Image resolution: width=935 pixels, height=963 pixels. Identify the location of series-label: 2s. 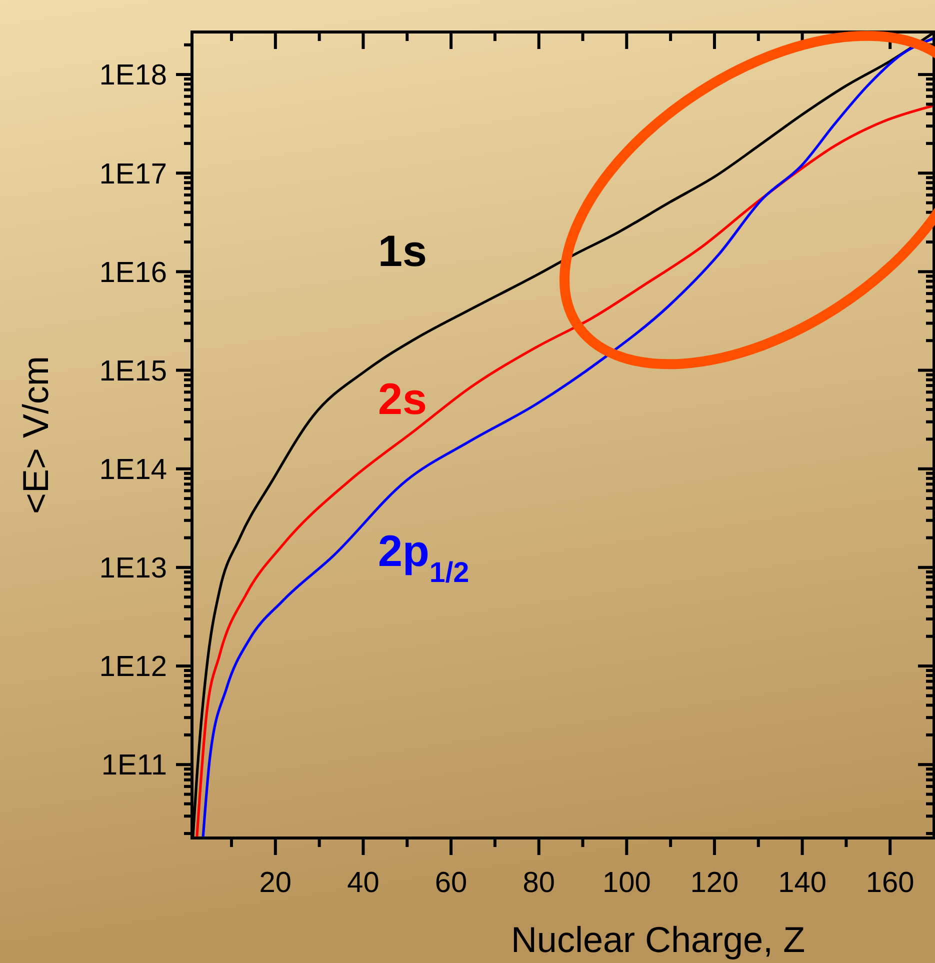
(402, 399).